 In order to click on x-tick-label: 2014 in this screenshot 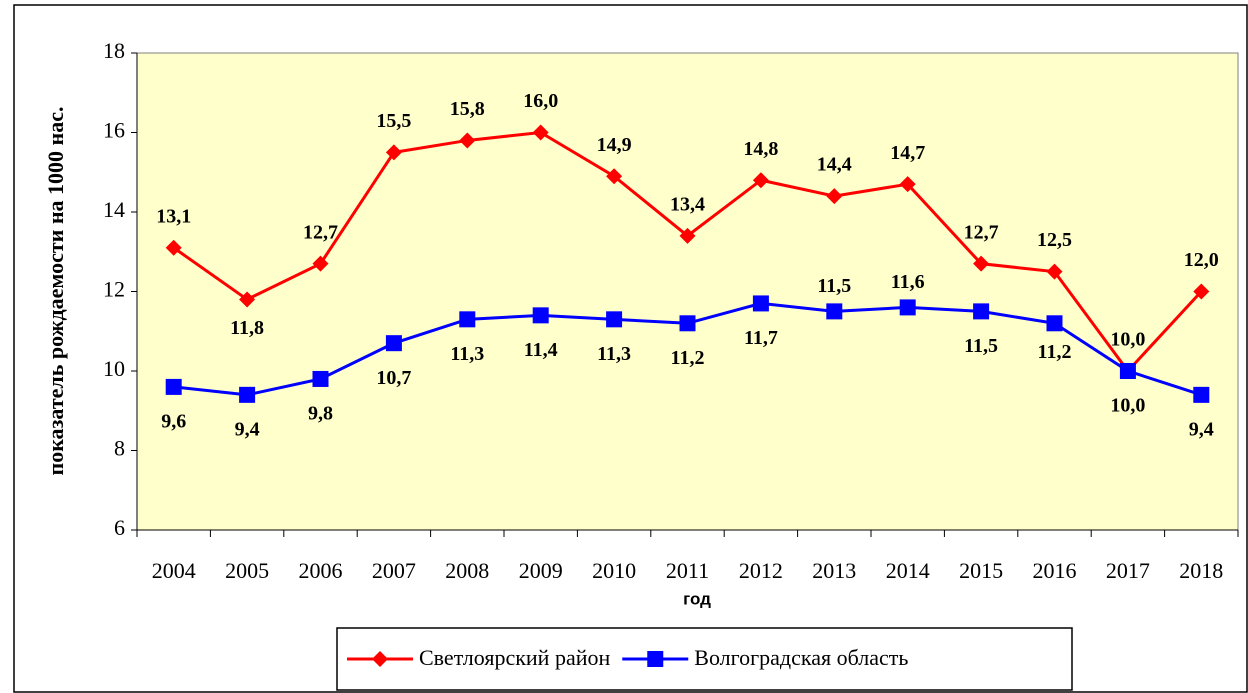, I will do `click(908, 570)`.